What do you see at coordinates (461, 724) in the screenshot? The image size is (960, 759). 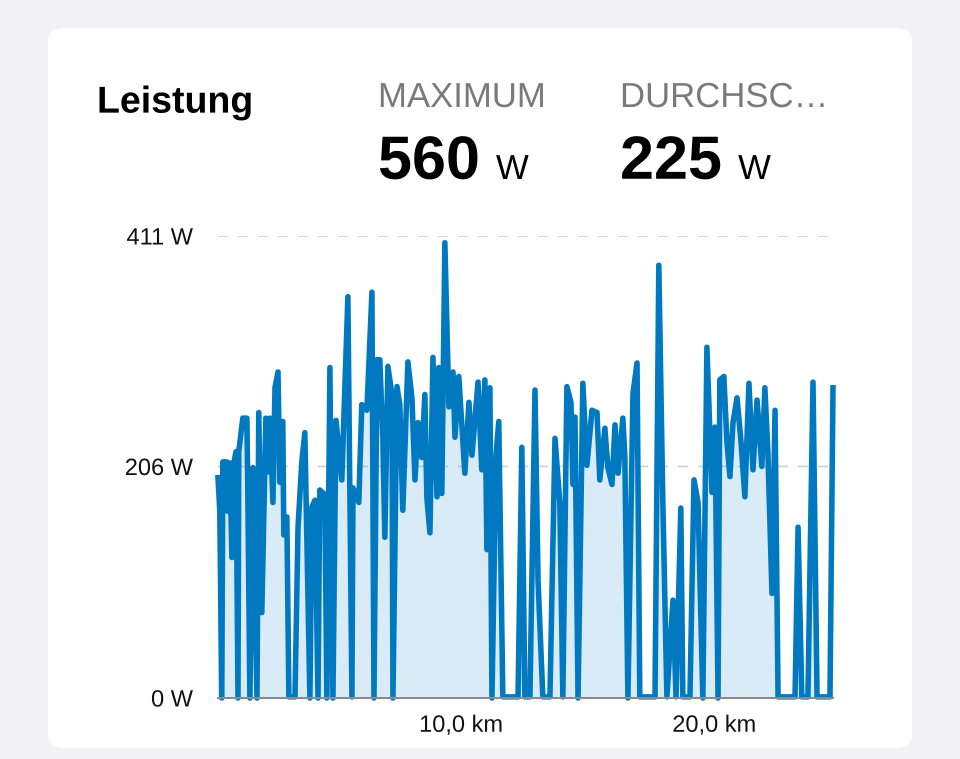 I see `x-tick-label: 10,0 km` at bounding box center [461, 724].